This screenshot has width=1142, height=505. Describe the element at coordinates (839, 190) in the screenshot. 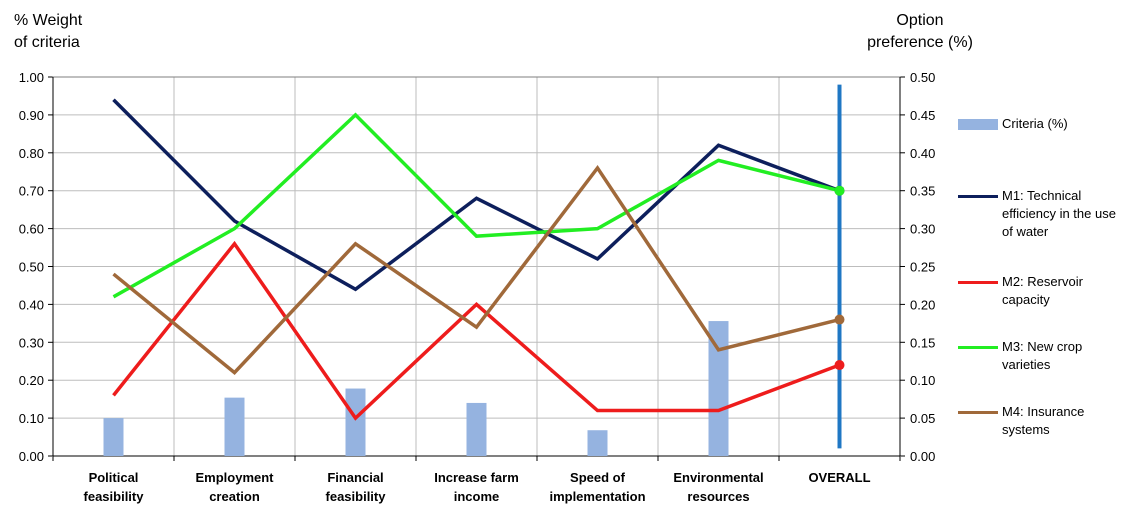

I see `overall-point-m3` at that location.